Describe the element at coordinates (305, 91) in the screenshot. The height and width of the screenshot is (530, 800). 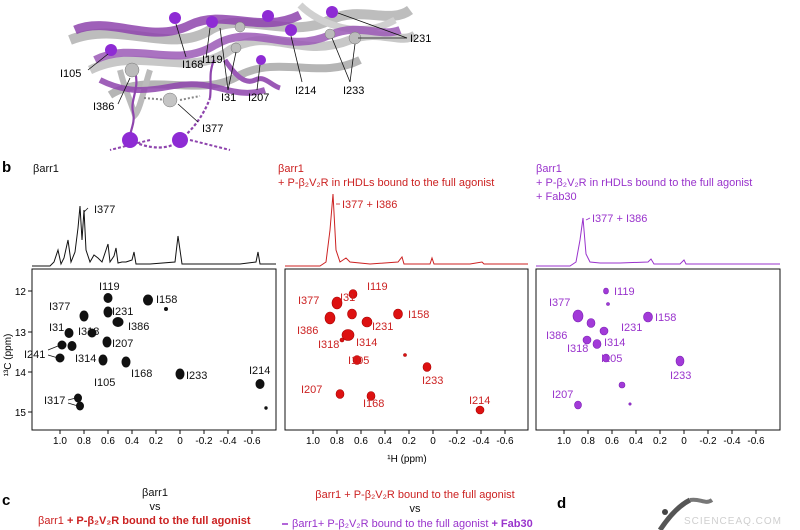
I see `label-I214: I214` at that location.